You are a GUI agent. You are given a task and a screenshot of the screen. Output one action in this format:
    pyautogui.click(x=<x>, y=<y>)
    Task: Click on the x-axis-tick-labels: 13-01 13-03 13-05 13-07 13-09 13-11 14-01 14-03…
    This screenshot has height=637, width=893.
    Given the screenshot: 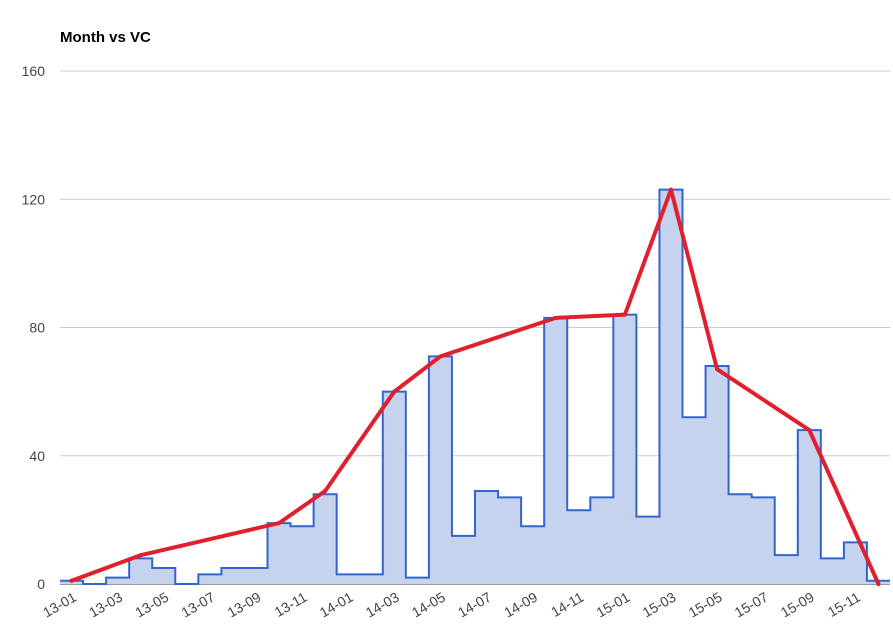 What is the action you would take?
    pyautogui.click(x=451, y=605)
    